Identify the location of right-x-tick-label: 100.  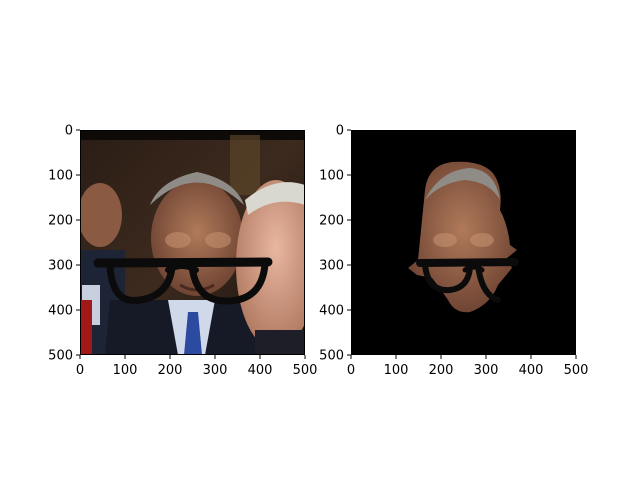
(396, 370).